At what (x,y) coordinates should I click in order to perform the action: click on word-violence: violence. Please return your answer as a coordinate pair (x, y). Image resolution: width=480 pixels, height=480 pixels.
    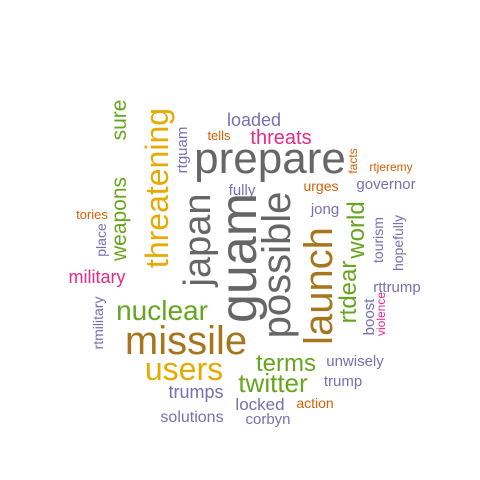
    Looking at the image, I should click on (381, 314).